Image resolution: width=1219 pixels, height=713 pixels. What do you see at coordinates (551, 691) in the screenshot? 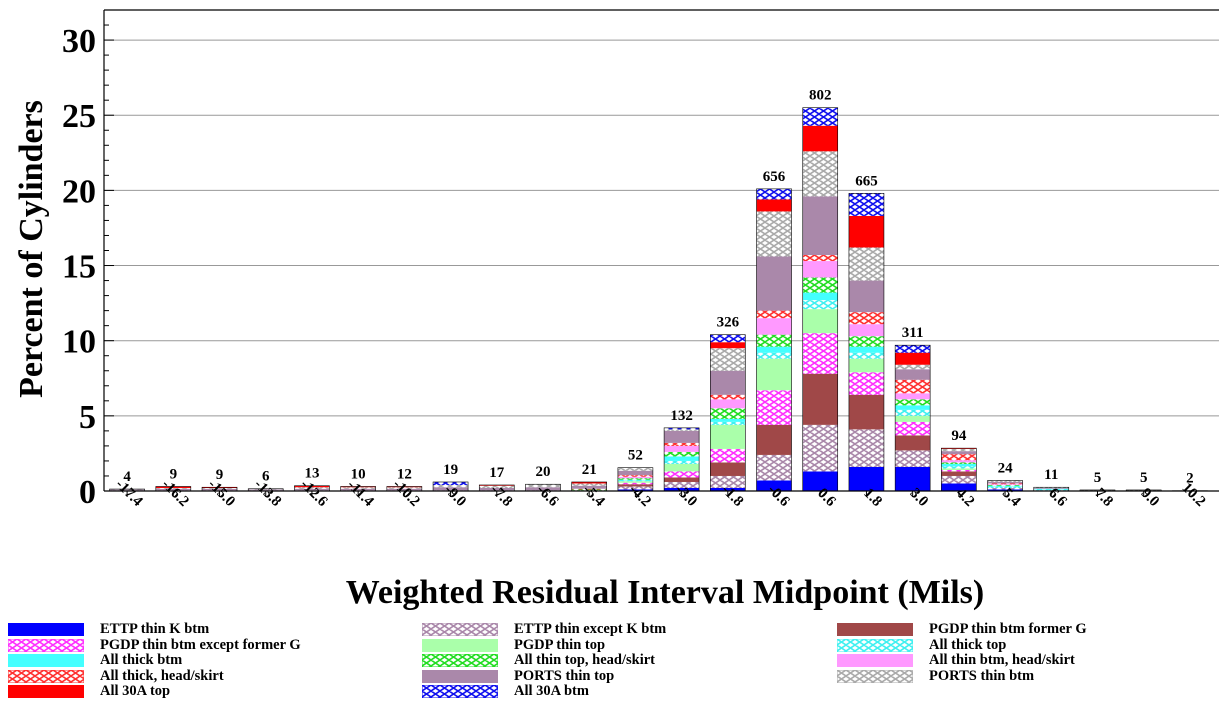
I see `legend-label: All 30A btm` at bounding box center [551, 691].